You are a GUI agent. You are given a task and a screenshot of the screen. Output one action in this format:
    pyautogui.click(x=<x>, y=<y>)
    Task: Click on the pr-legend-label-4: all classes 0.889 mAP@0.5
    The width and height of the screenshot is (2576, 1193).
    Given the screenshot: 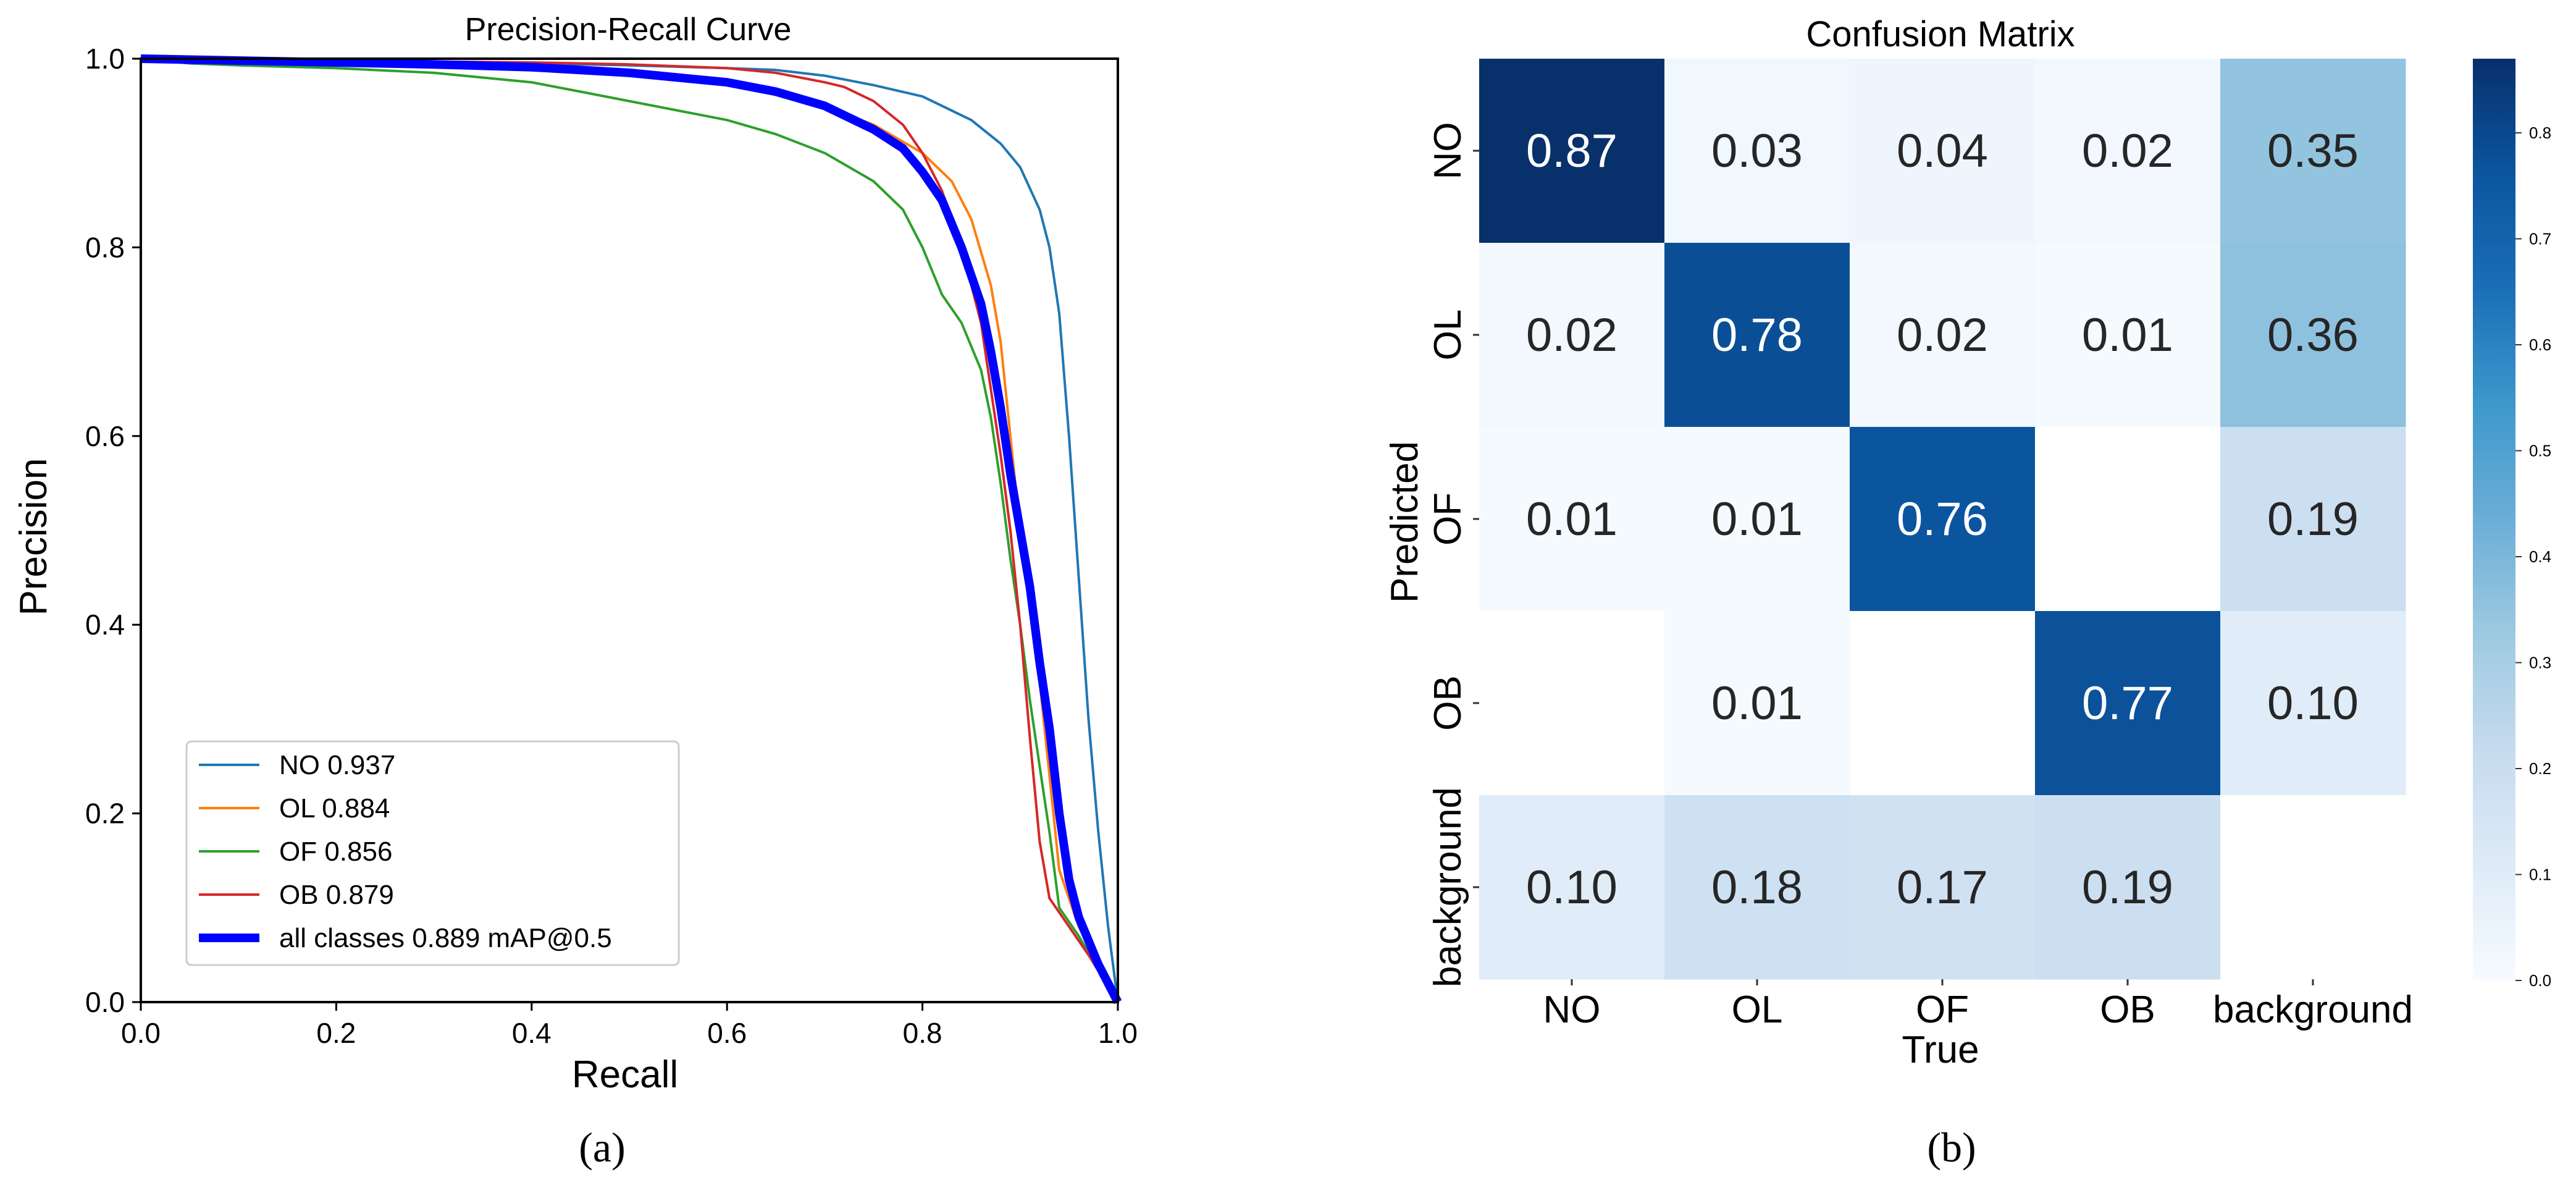 What is the action you would take?
    pyautogui.click(x=446, y=938)
    